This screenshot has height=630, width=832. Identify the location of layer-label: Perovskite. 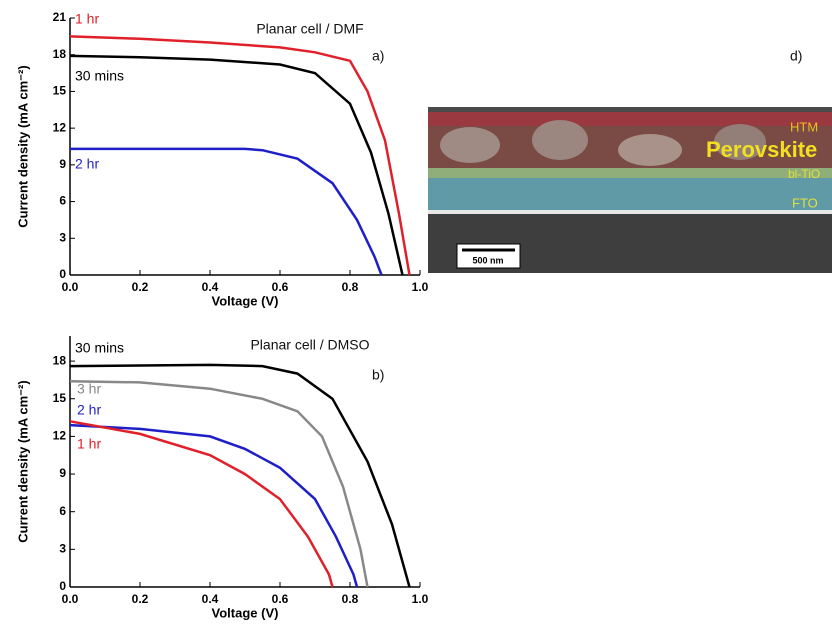
(761, 149).